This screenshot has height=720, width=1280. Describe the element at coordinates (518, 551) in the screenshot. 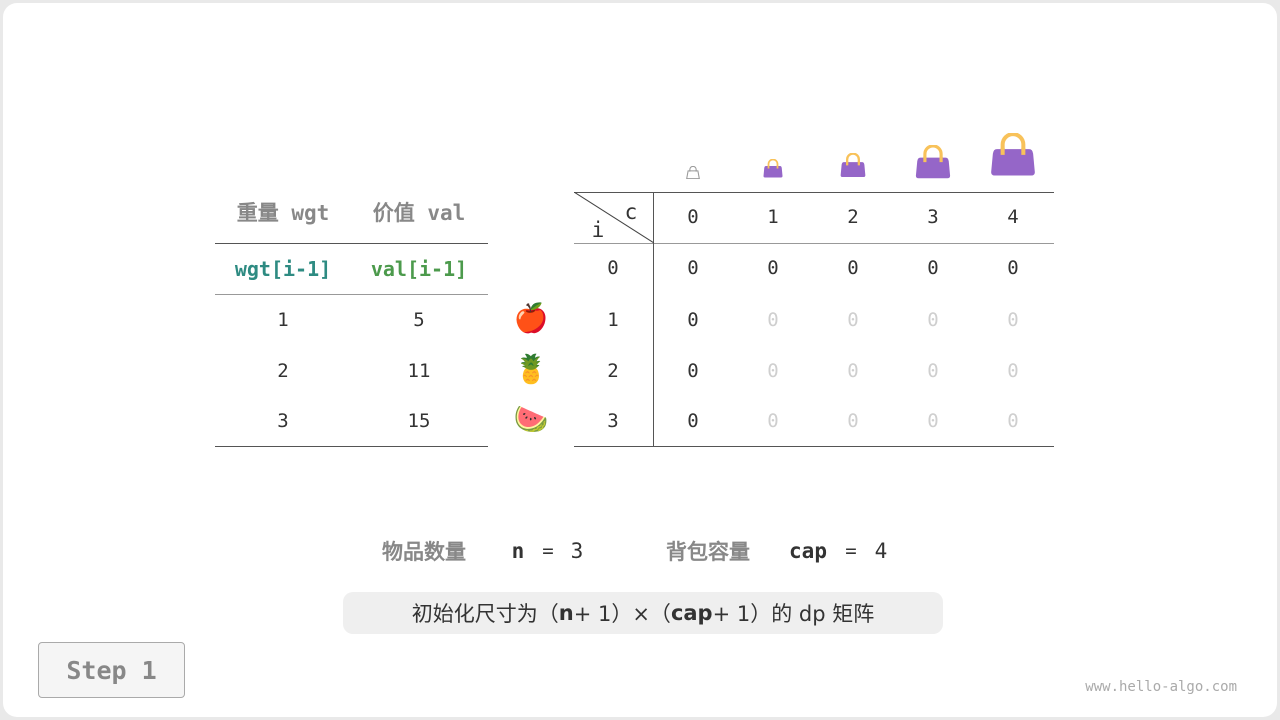

I see `n-var: n` at that location.